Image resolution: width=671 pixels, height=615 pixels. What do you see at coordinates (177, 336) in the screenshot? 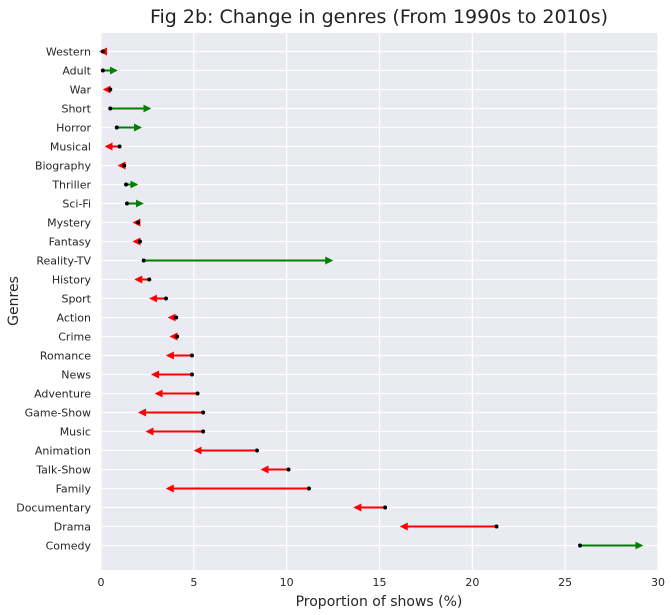
I see `start-point-crime` at bounding box center [177, 336].